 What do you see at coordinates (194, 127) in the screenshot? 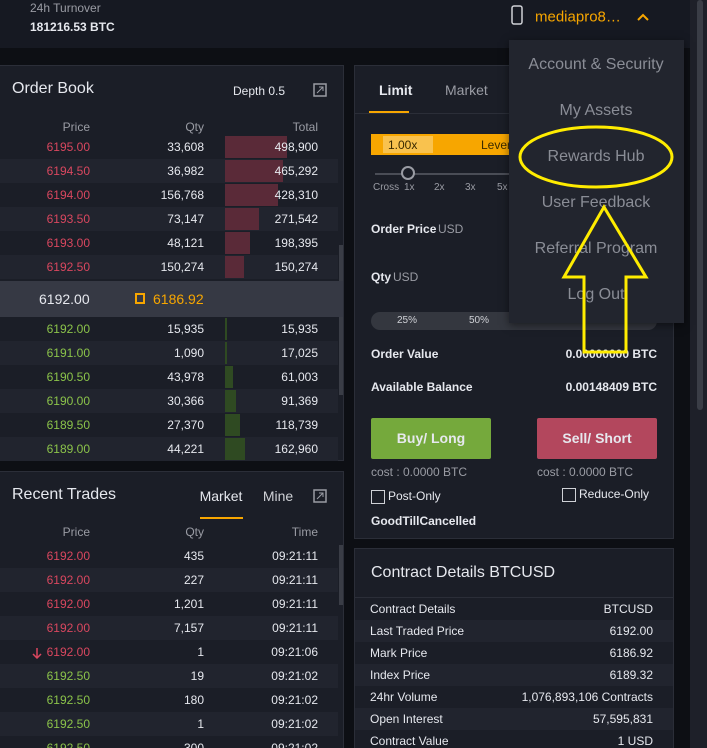
I see `column-header: Qty` at bounding box center [194, 127].